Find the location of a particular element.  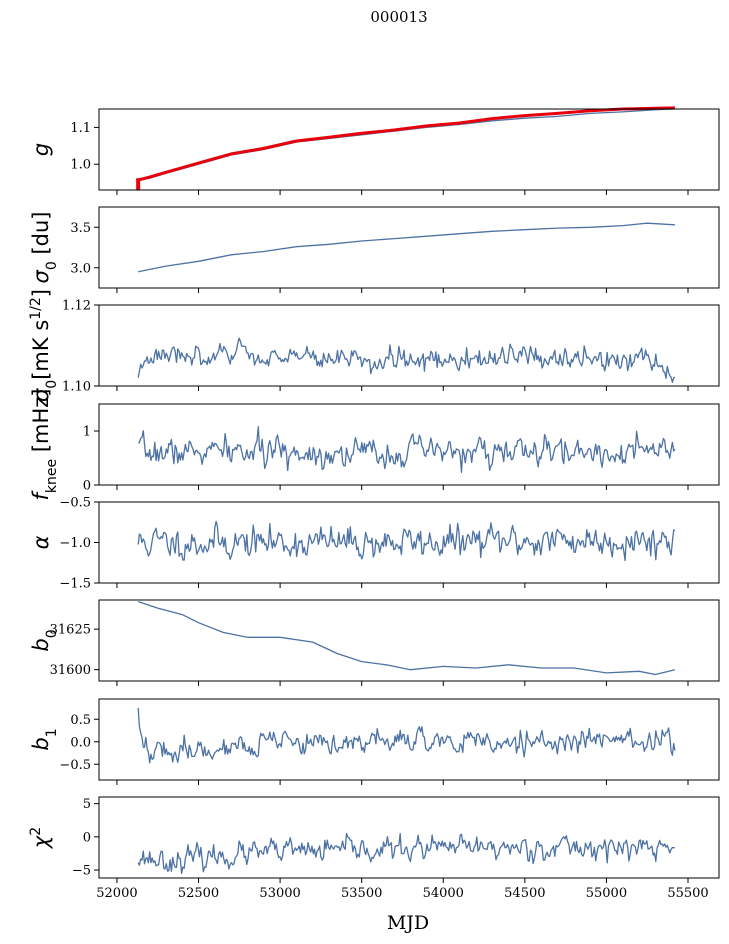

panel-1: 1.0 1.1 g is located at coordinates (374, 150).